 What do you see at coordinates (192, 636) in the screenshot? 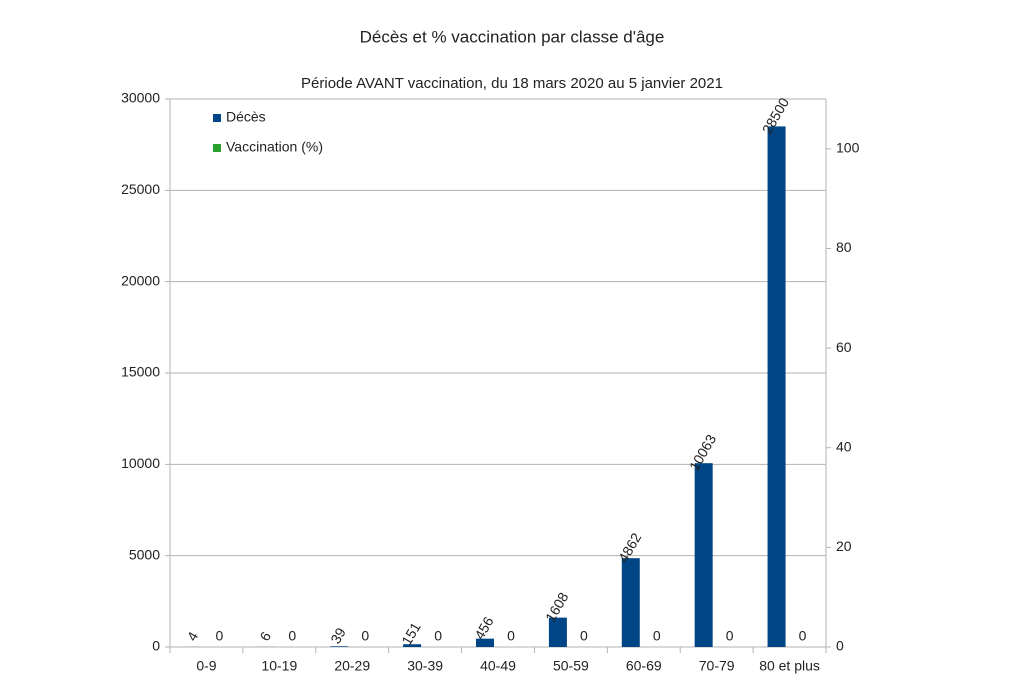
I see `value-label: 4` at bounding box center [192, 636].